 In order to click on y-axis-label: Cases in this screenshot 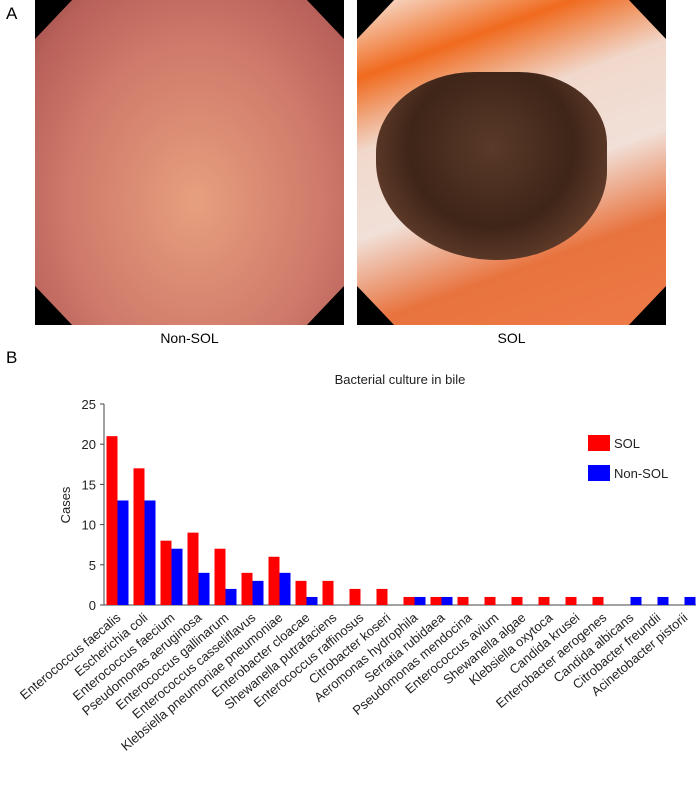, I will do `click(65, 504)`.